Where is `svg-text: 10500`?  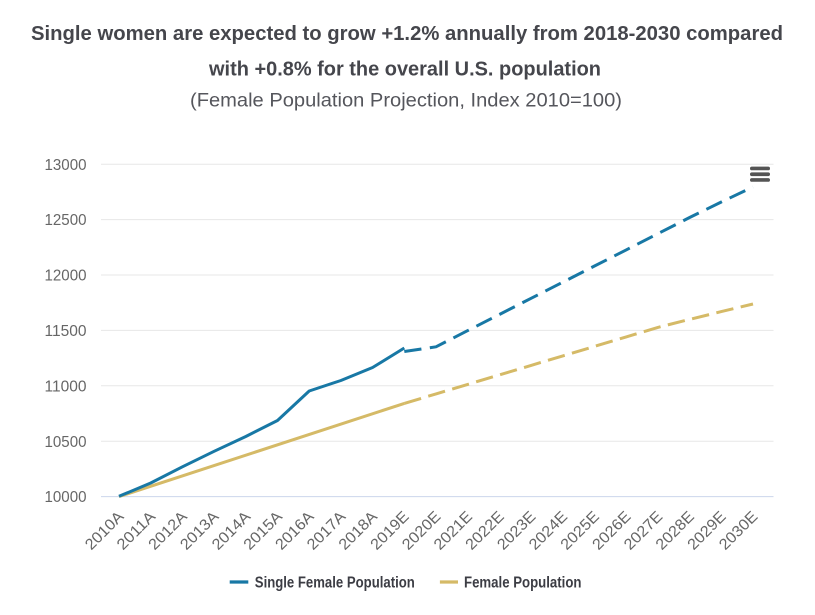 svg-text: 10500 is located at coordinates (66, 442).